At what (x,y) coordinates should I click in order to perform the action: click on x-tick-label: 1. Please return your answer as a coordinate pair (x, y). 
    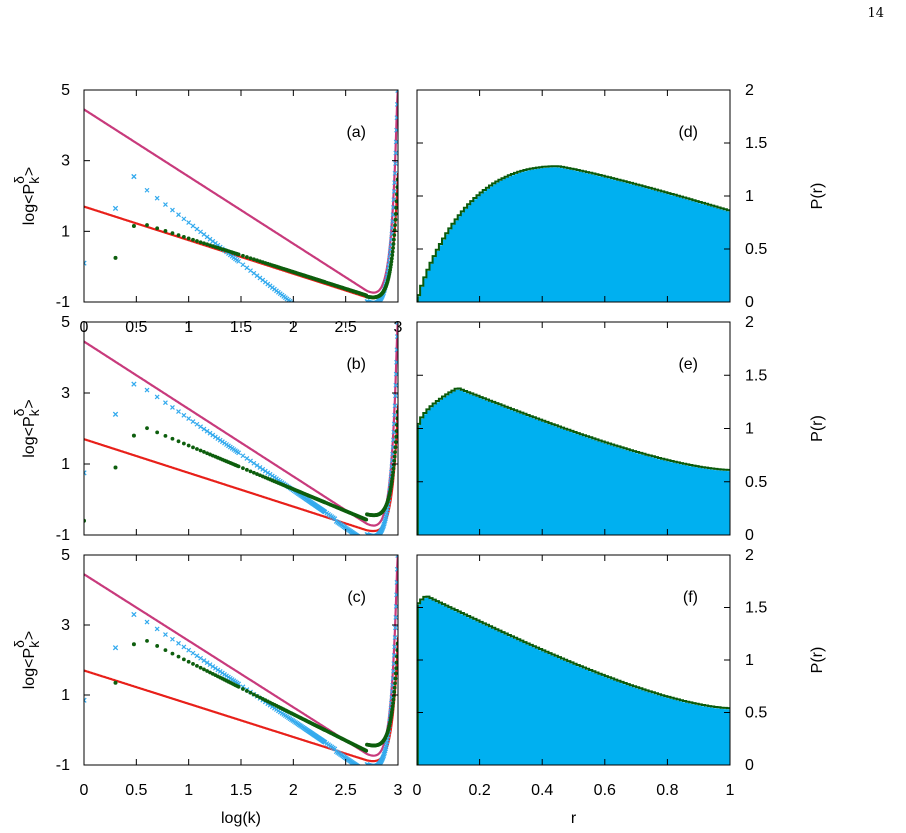
    Looking at the image, I should click on (188, 790).